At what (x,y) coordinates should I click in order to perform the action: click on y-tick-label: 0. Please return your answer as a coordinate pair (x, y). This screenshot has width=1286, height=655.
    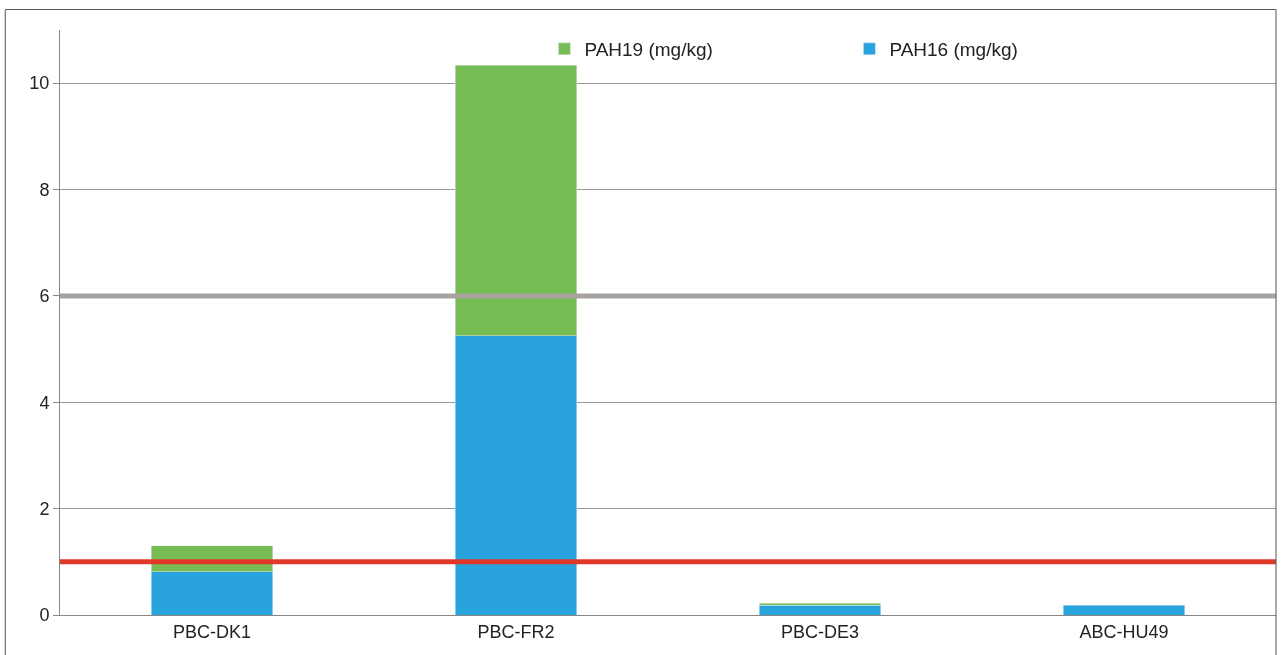
    Looking at the image, I should click on (44, 615).